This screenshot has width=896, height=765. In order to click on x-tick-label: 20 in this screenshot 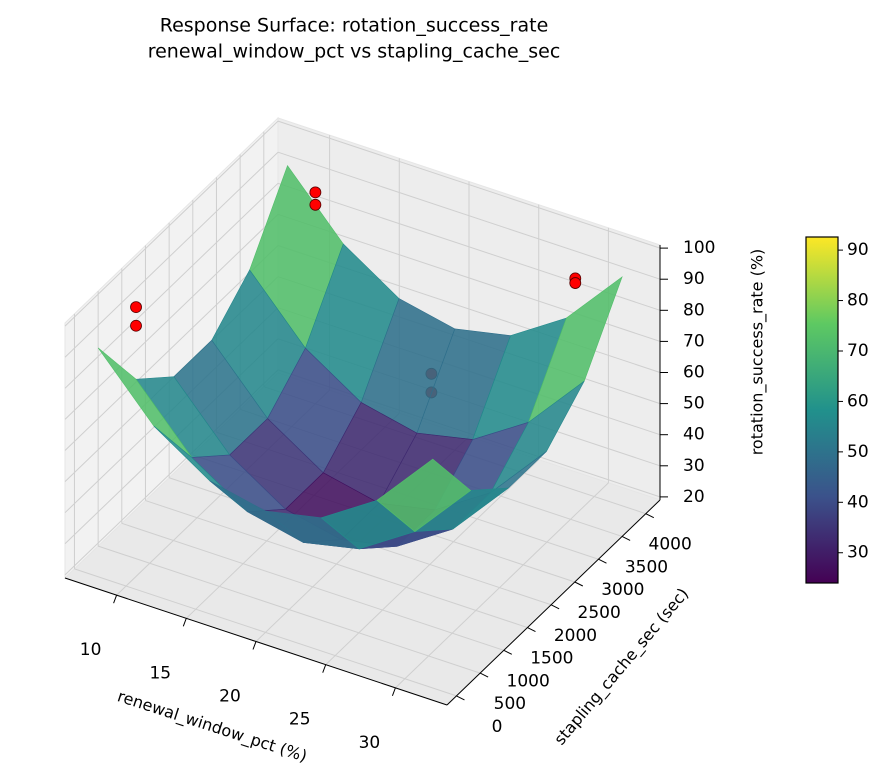, I will do `click(230, 697)`.